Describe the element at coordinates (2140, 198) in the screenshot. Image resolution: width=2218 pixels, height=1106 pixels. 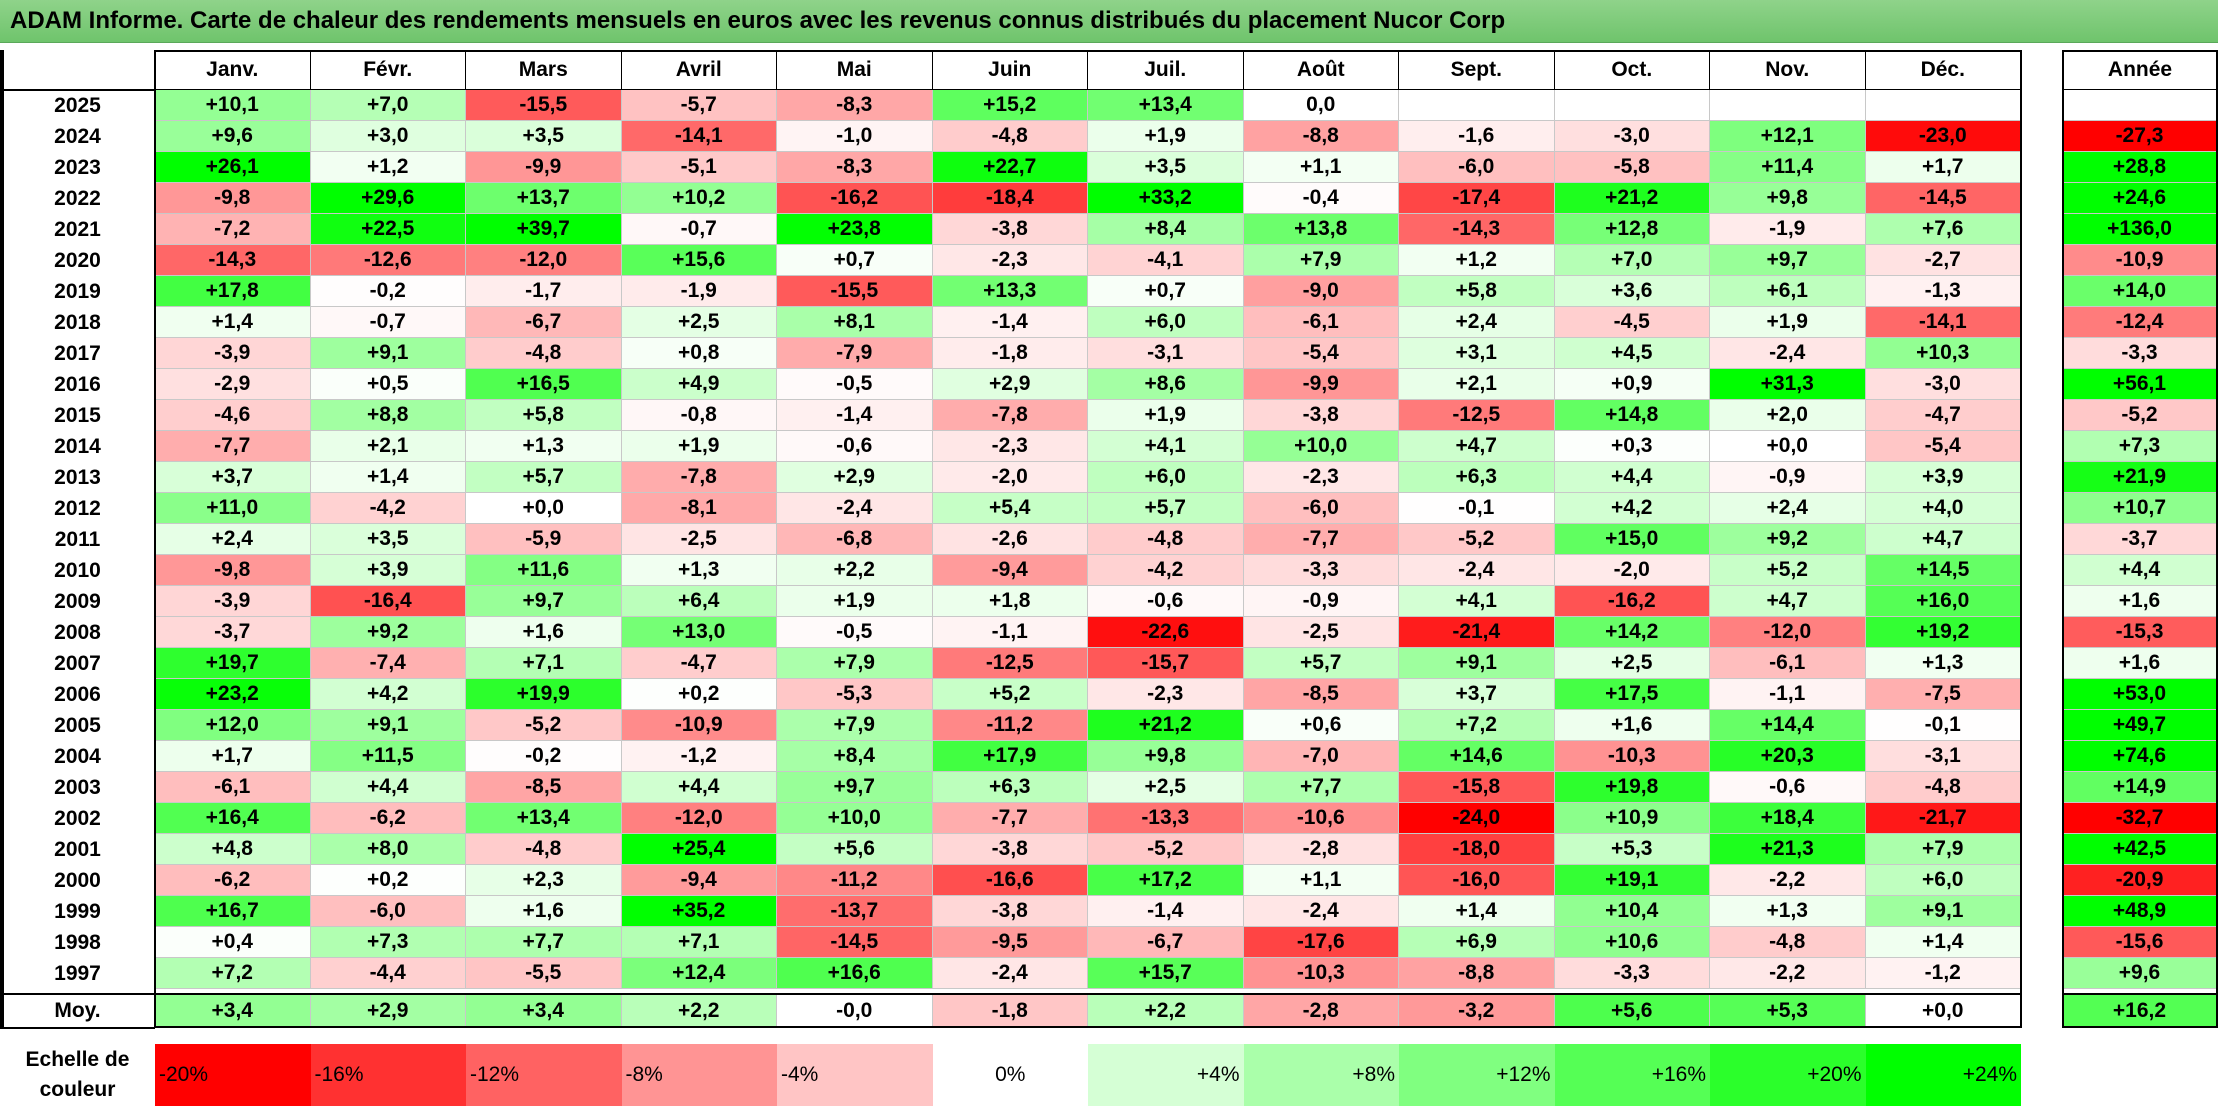
I see `annual-total-cell: +24,6` at that location.